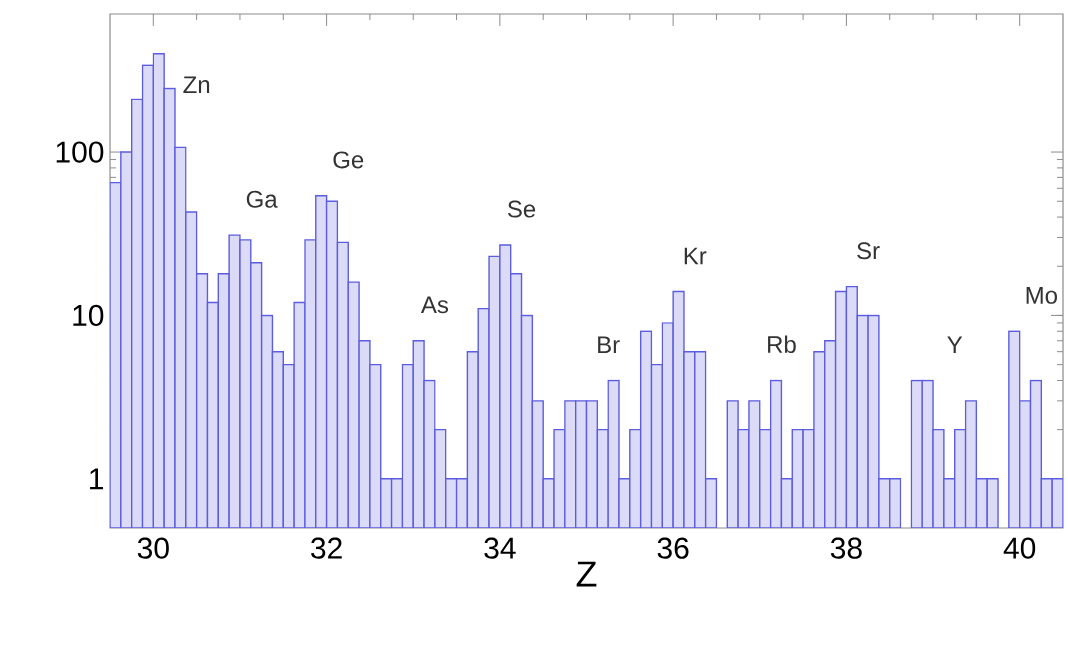  What do you see at coordinates (196, 84) in the screenshot?
I see `annotation: Zn` at bounding box center [196, 84].